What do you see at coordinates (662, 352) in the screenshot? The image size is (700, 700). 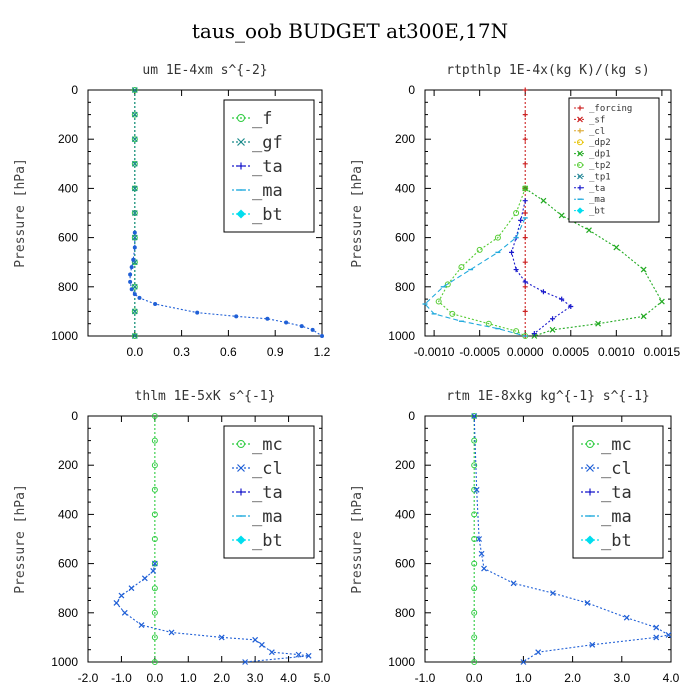 I see `x-tick-label: 0.0015` at bounding box center [662, 352].